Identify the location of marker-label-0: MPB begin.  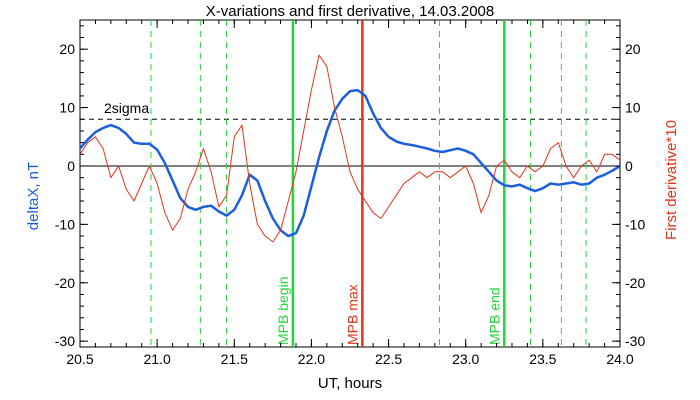
(283, 311).